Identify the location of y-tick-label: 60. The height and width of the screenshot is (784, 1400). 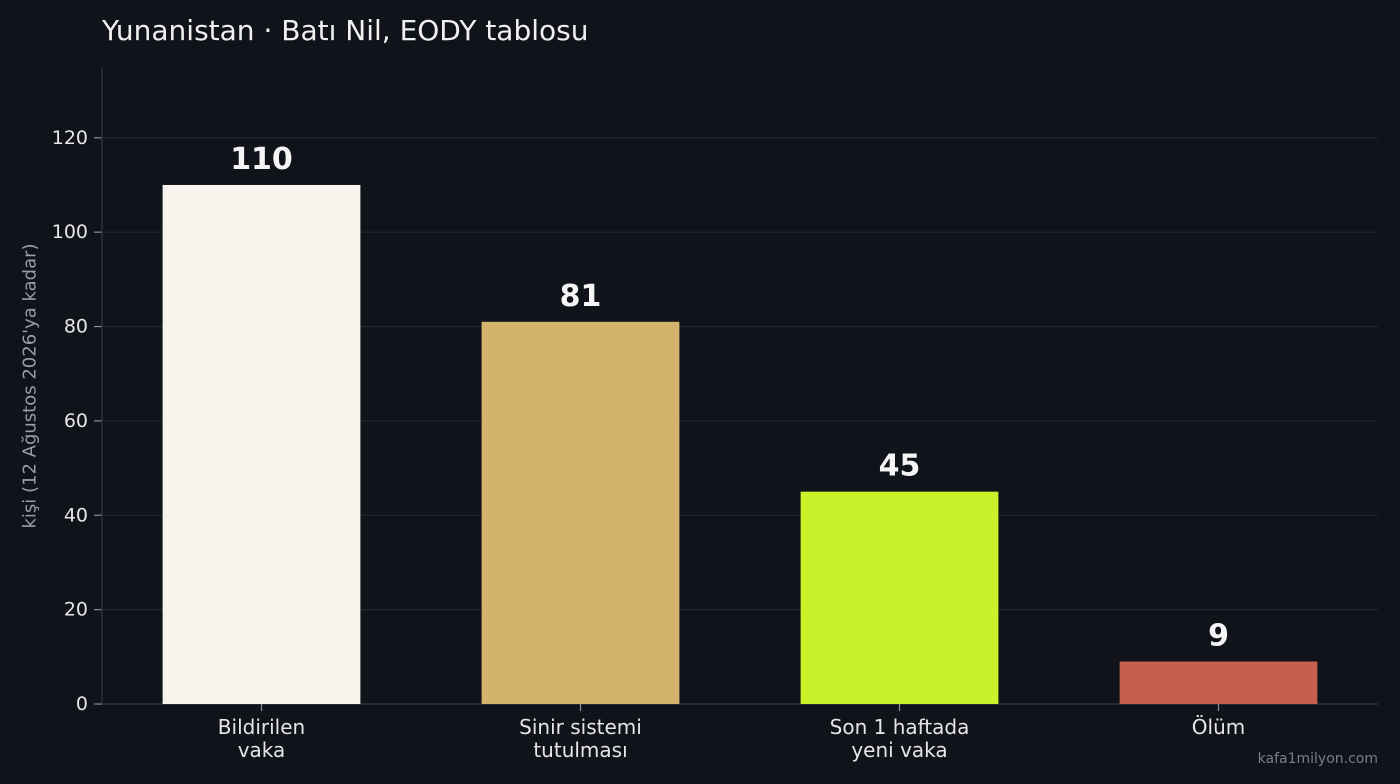
(76, 421).